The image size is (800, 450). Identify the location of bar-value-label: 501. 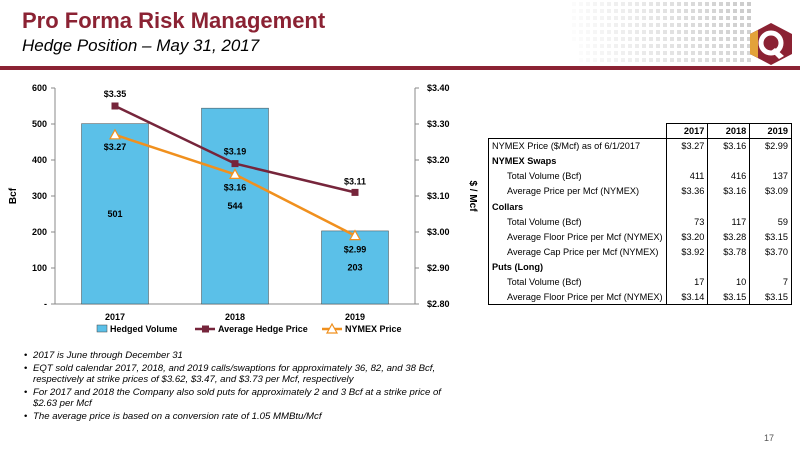
(114, 214).